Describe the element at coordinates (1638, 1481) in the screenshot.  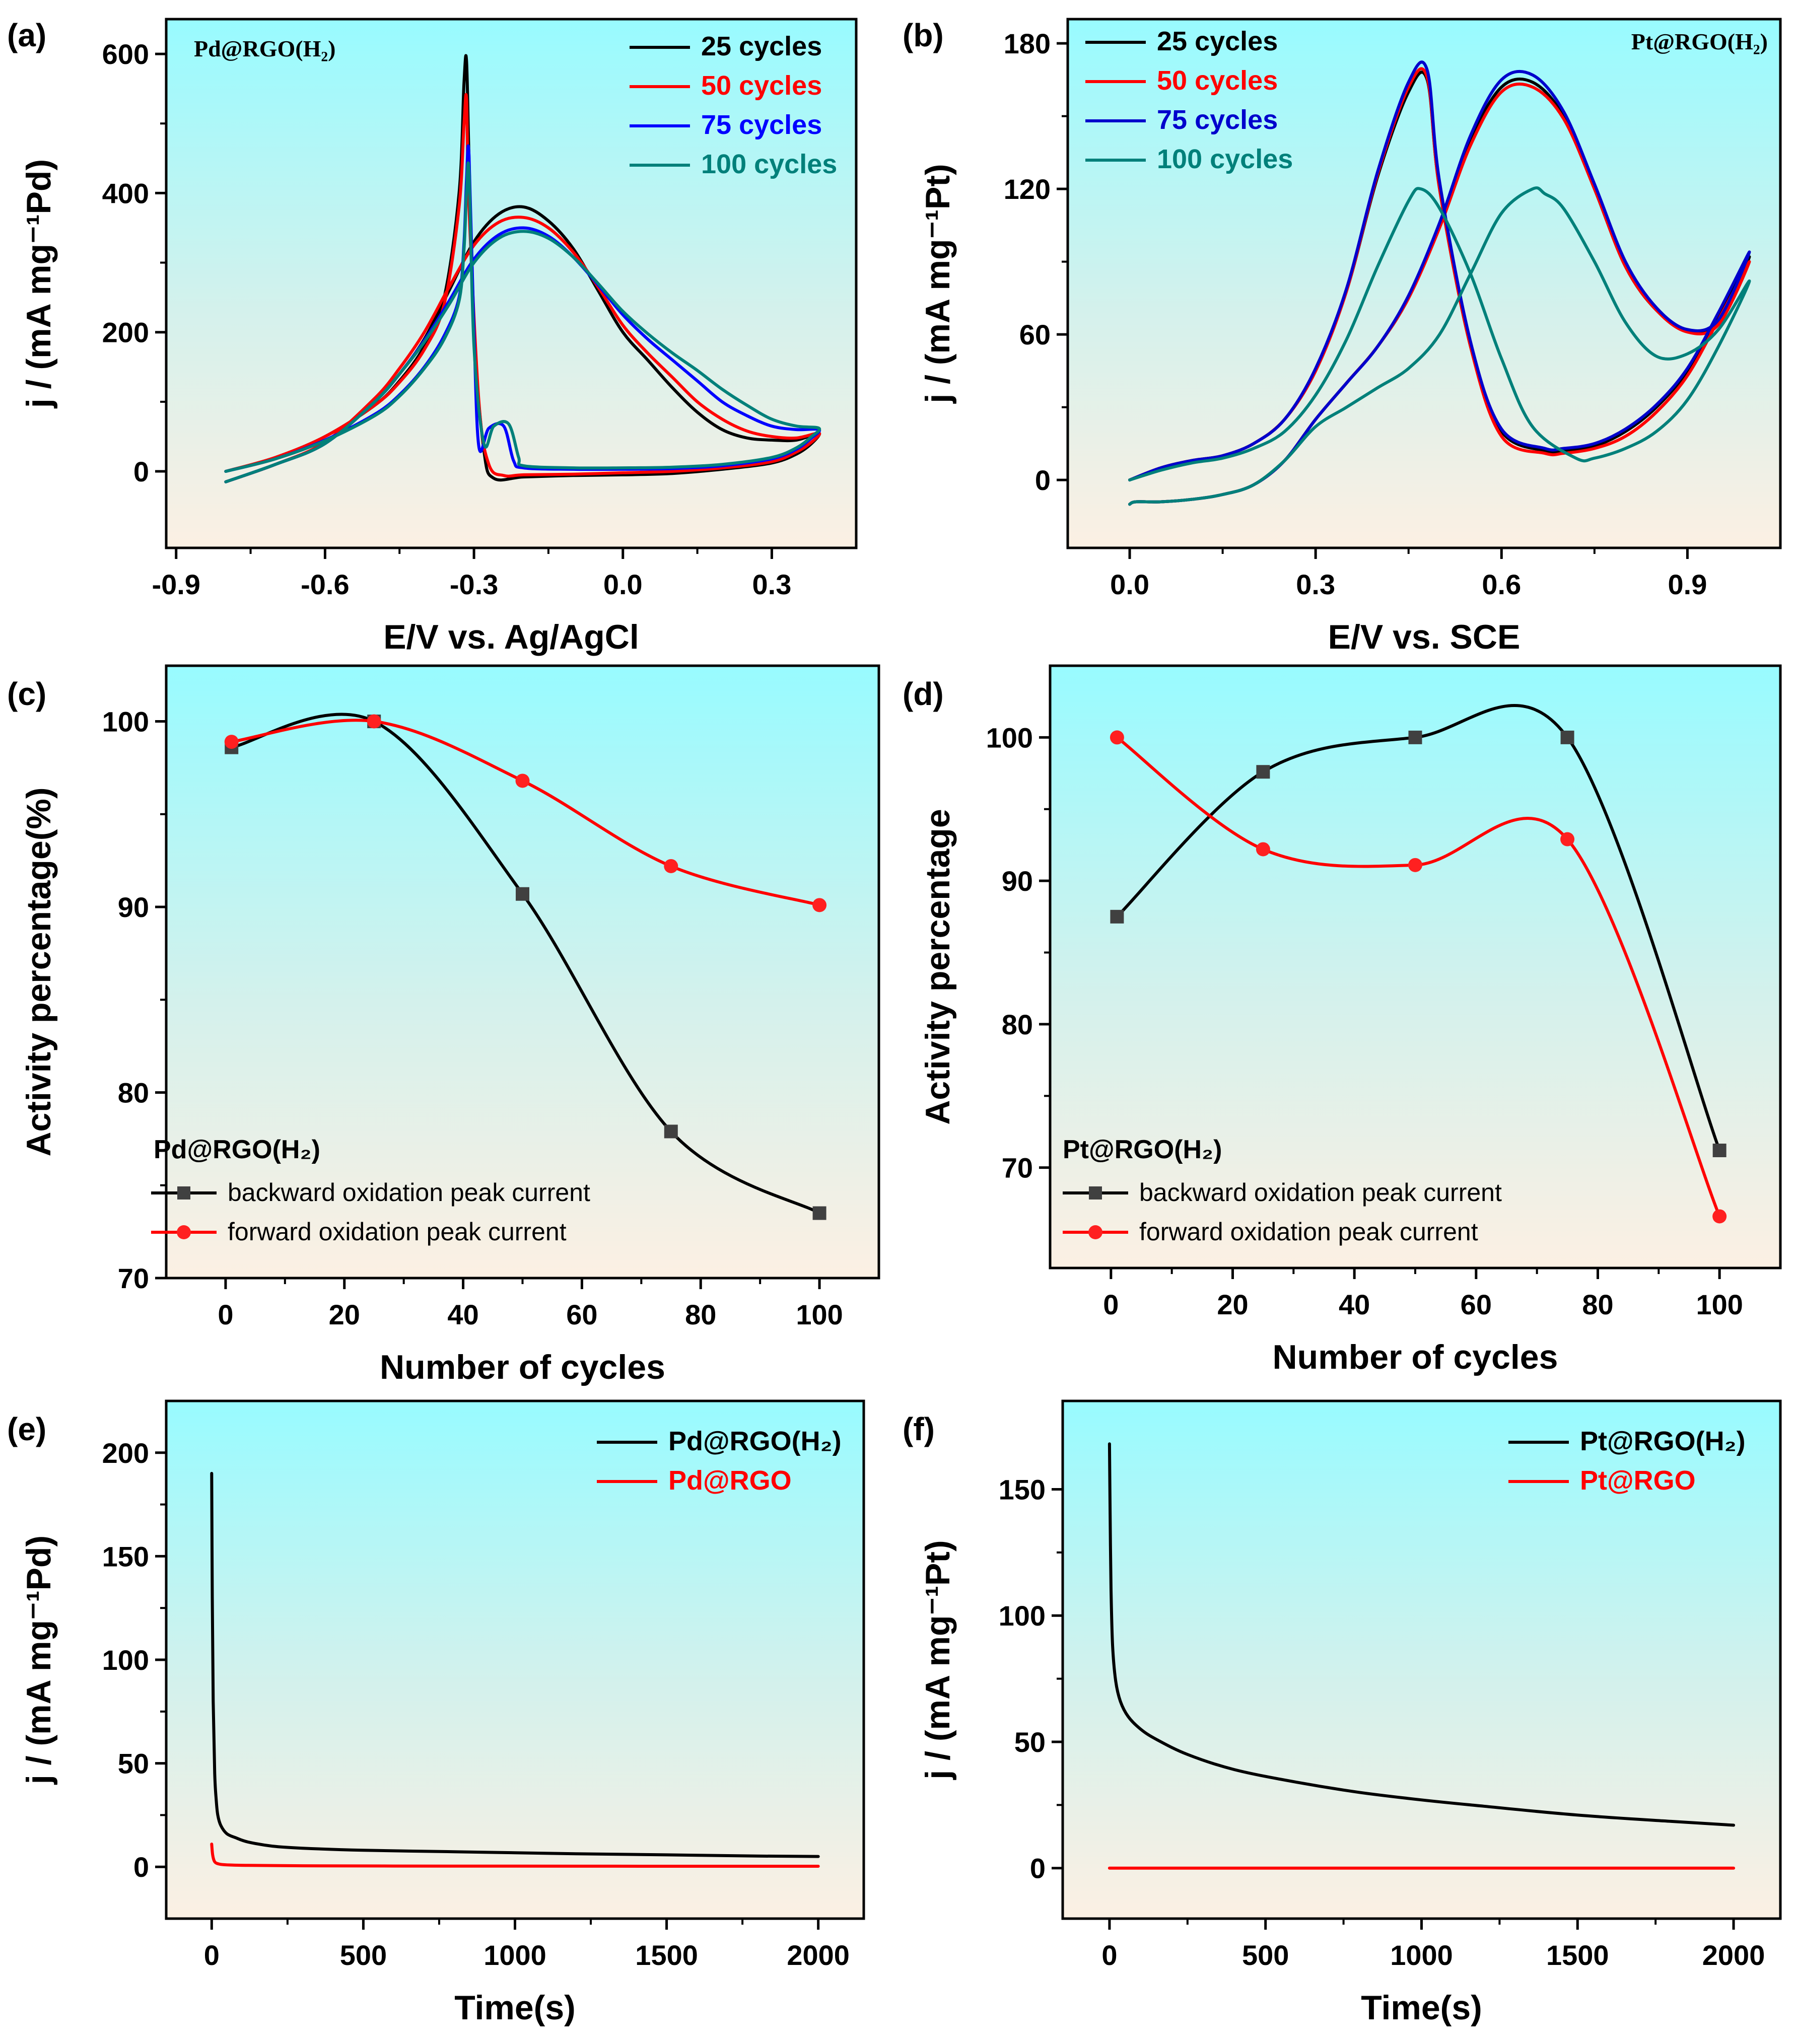
I see `legend-entry-label: Pt@RGO` at that location.